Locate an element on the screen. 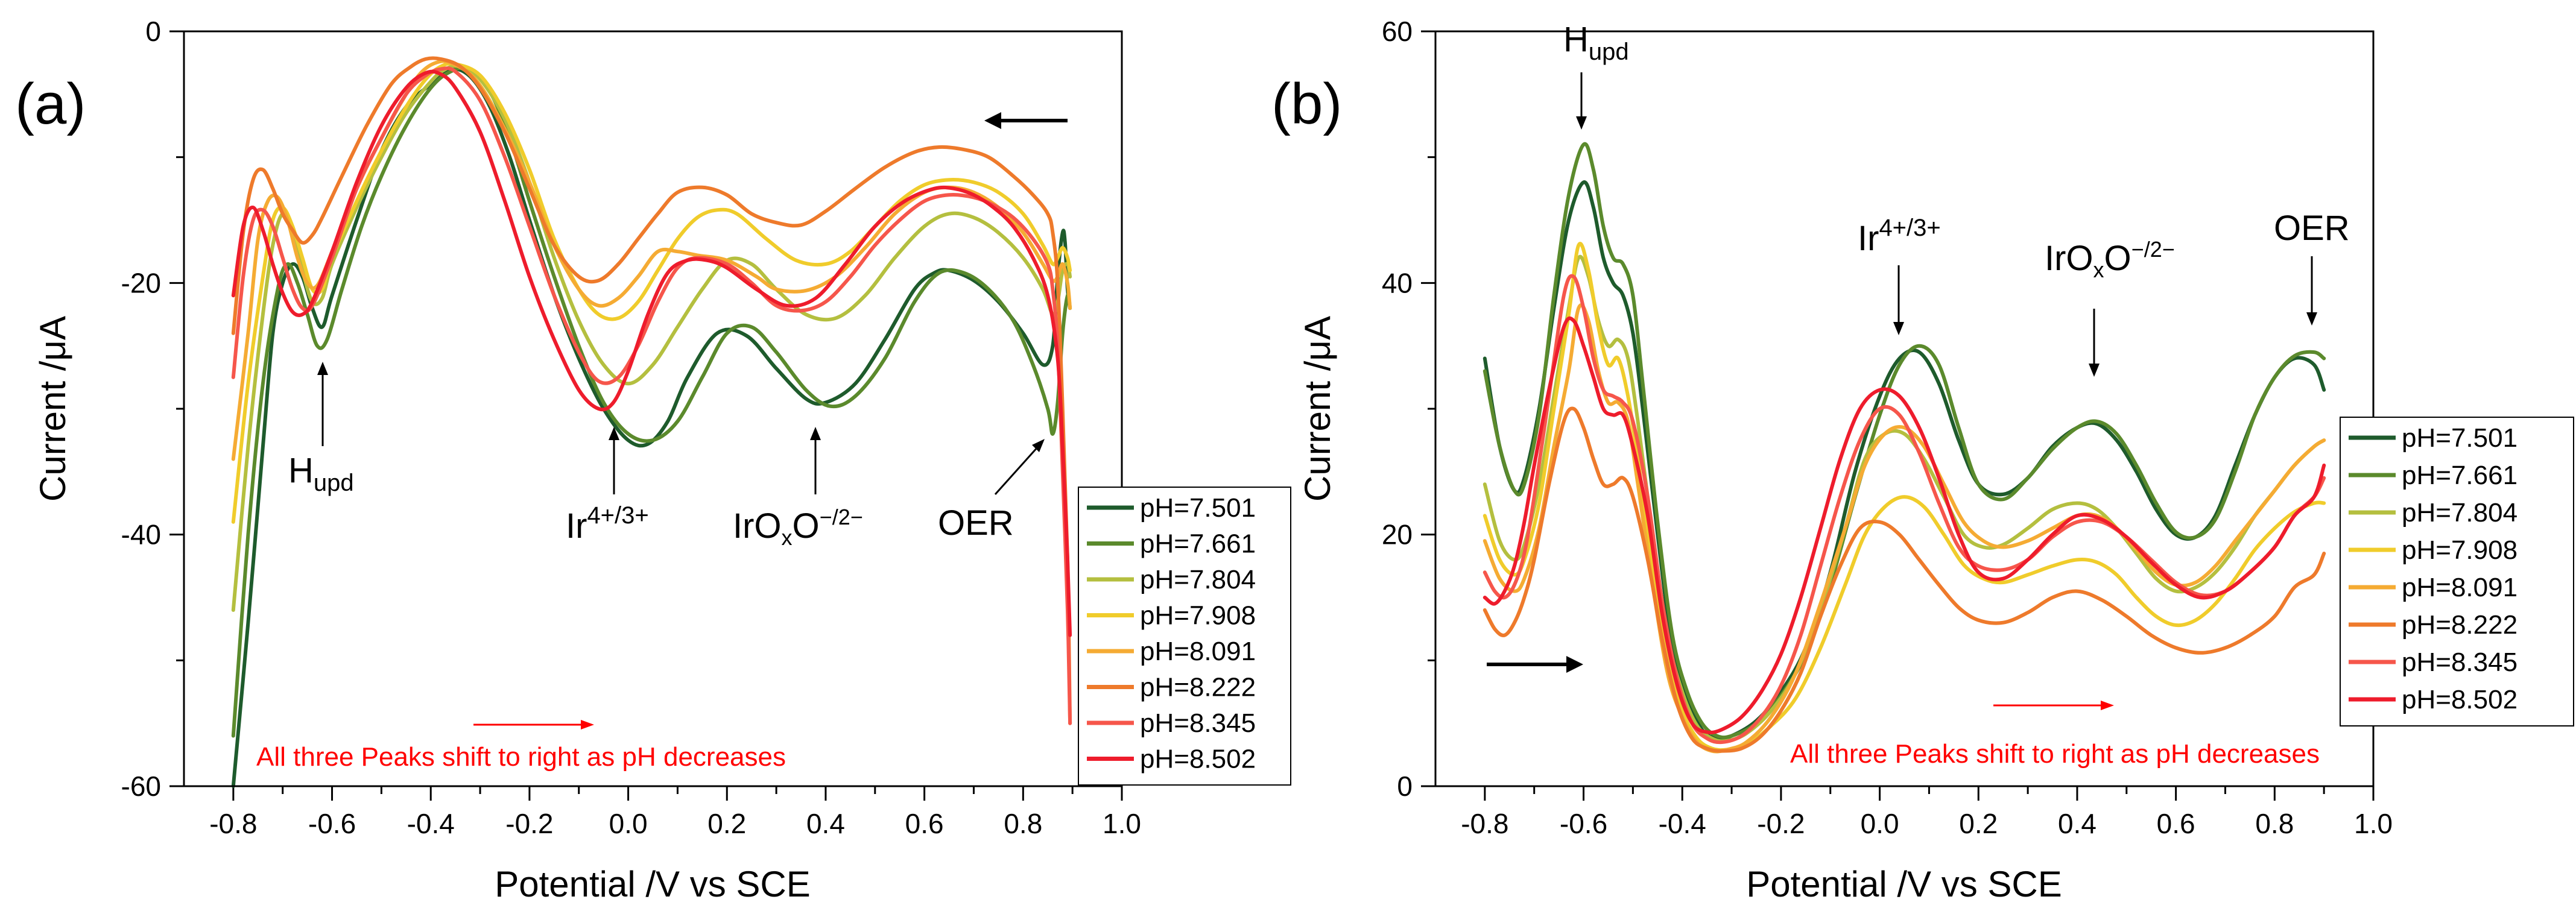  x-tick-label: 0.8 is located at coordinates (1023, 823).